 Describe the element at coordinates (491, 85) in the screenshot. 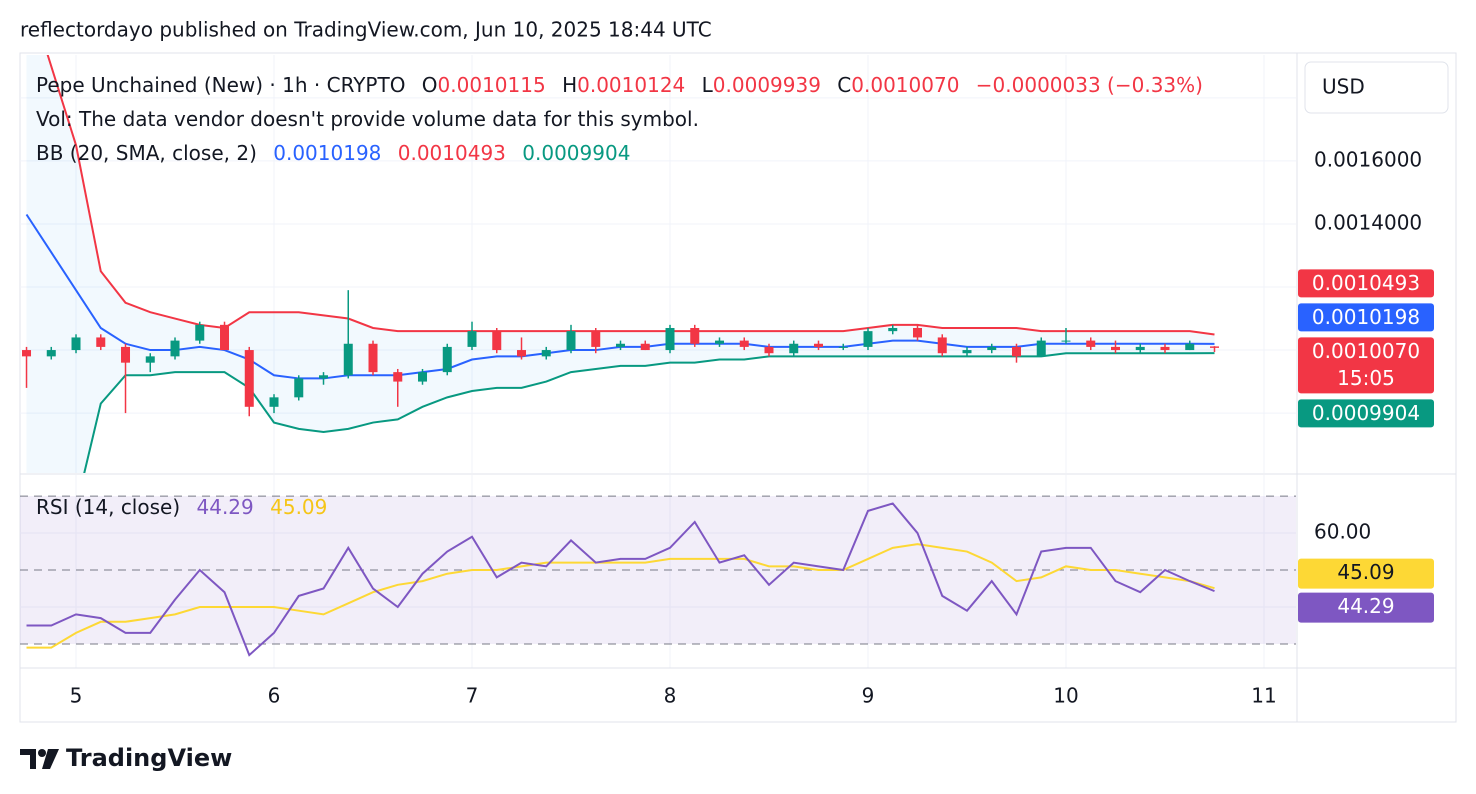

I see `ohlc-value: 0.0010115` at that location.